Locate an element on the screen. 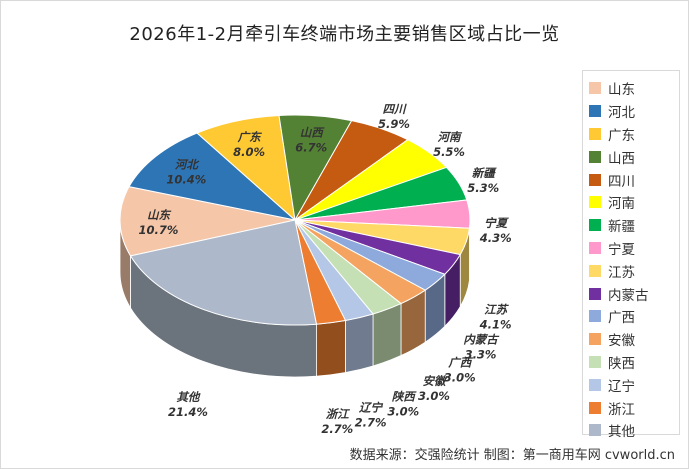 The height and width of the screenshot is (469, 689). legend-item-新疆: 新疆 is located at coordinates (634, 225).